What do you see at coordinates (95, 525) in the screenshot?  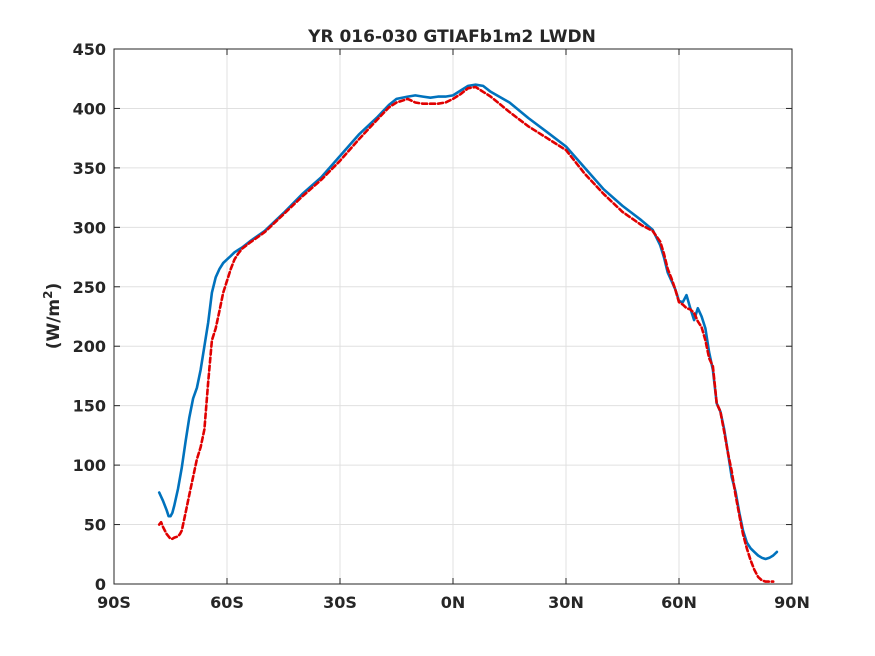 I see `y-tick-label: 50` at bounding box center [95, 525].